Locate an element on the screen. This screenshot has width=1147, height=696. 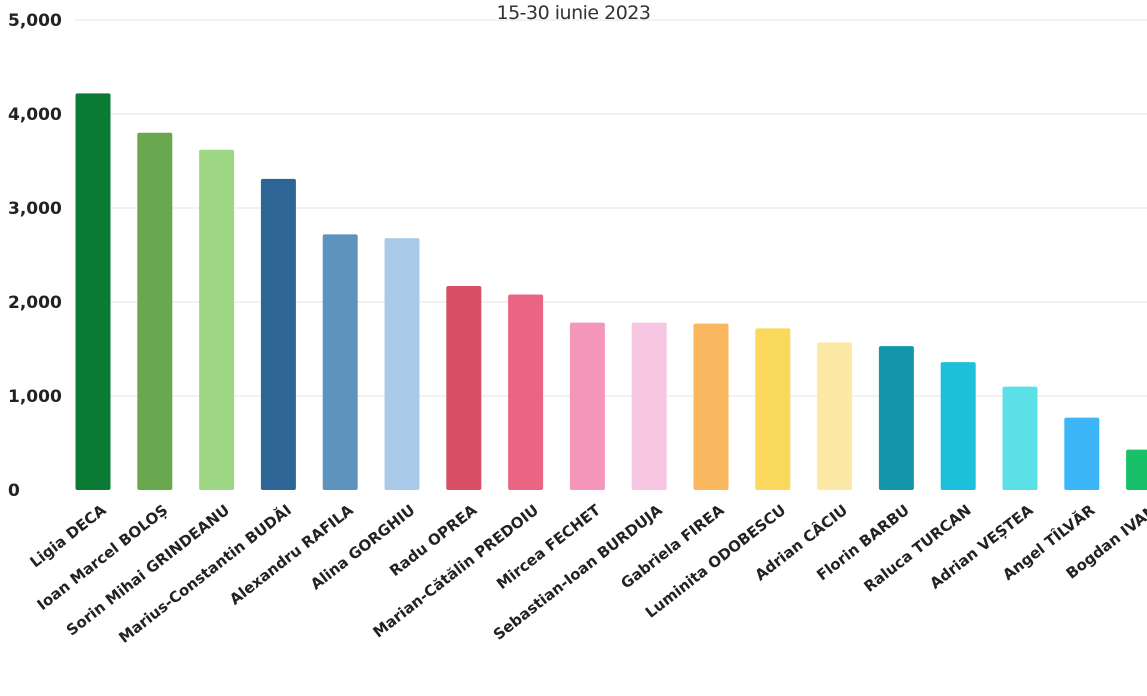
x-tick-label: Alina GORGHIU is located at coordinates (362, 547).